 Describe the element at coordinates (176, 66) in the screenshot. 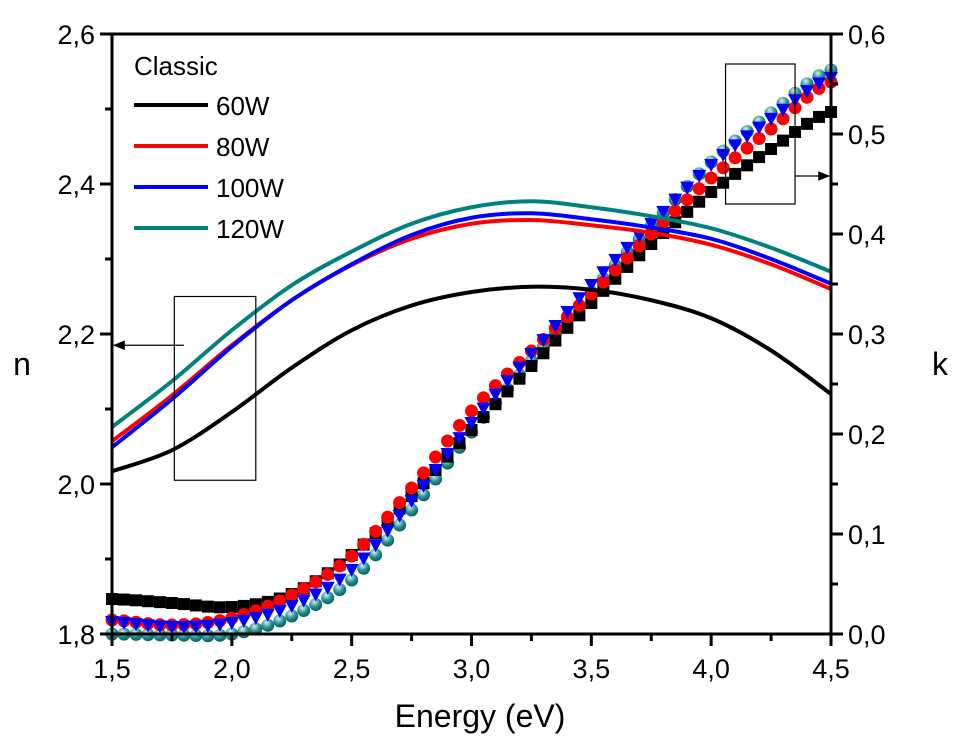

I see `legend-title: Classic` at that location.